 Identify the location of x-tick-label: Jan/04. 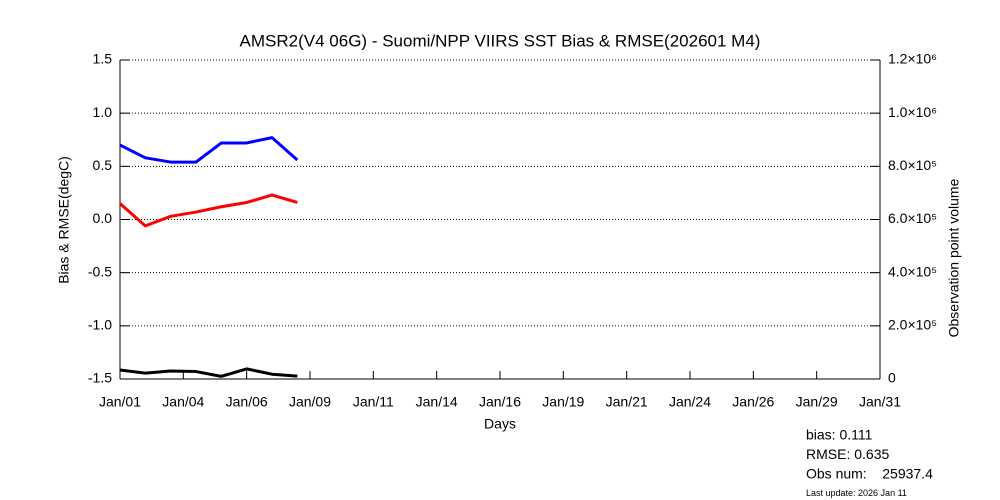
(183, 402).